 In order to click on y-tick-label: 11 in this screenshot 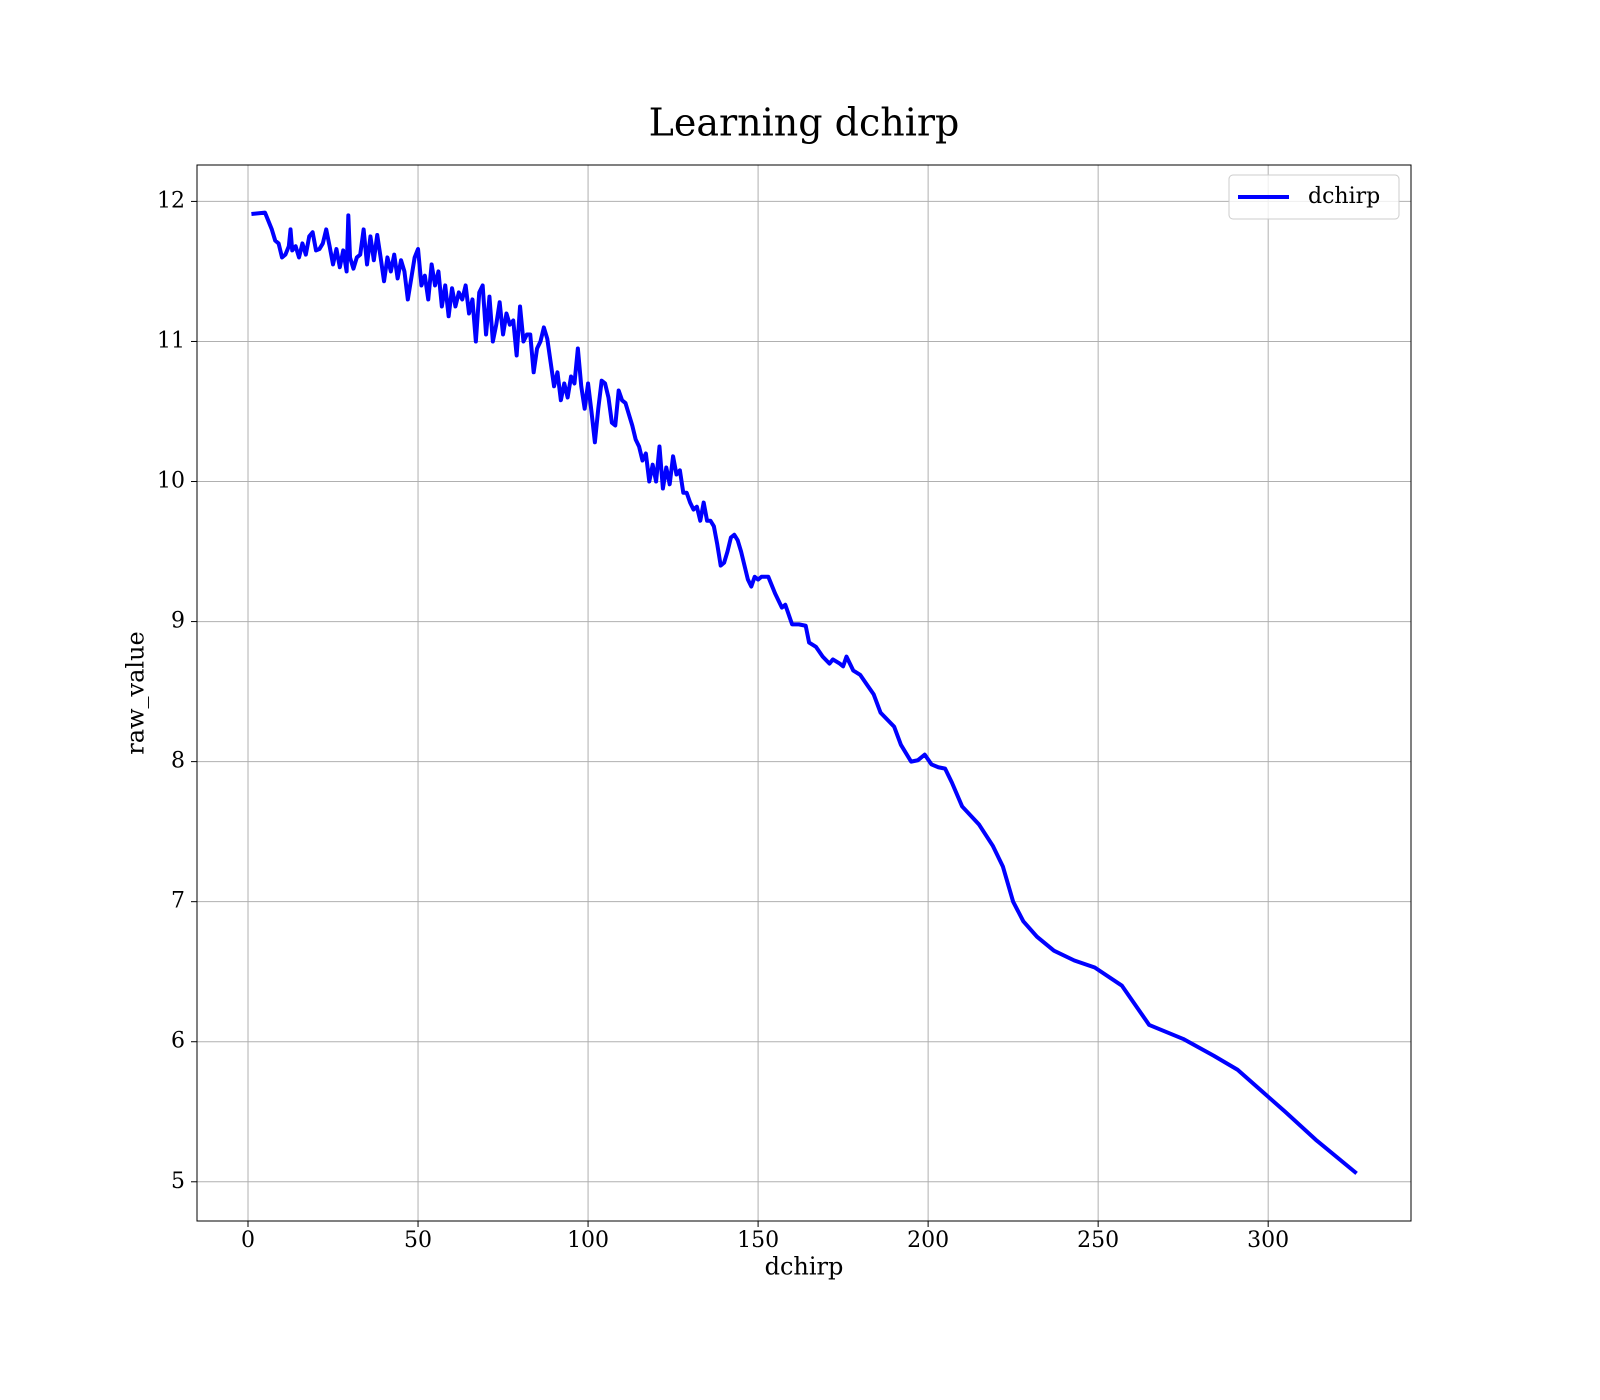, I will do `click(171, 340)`.